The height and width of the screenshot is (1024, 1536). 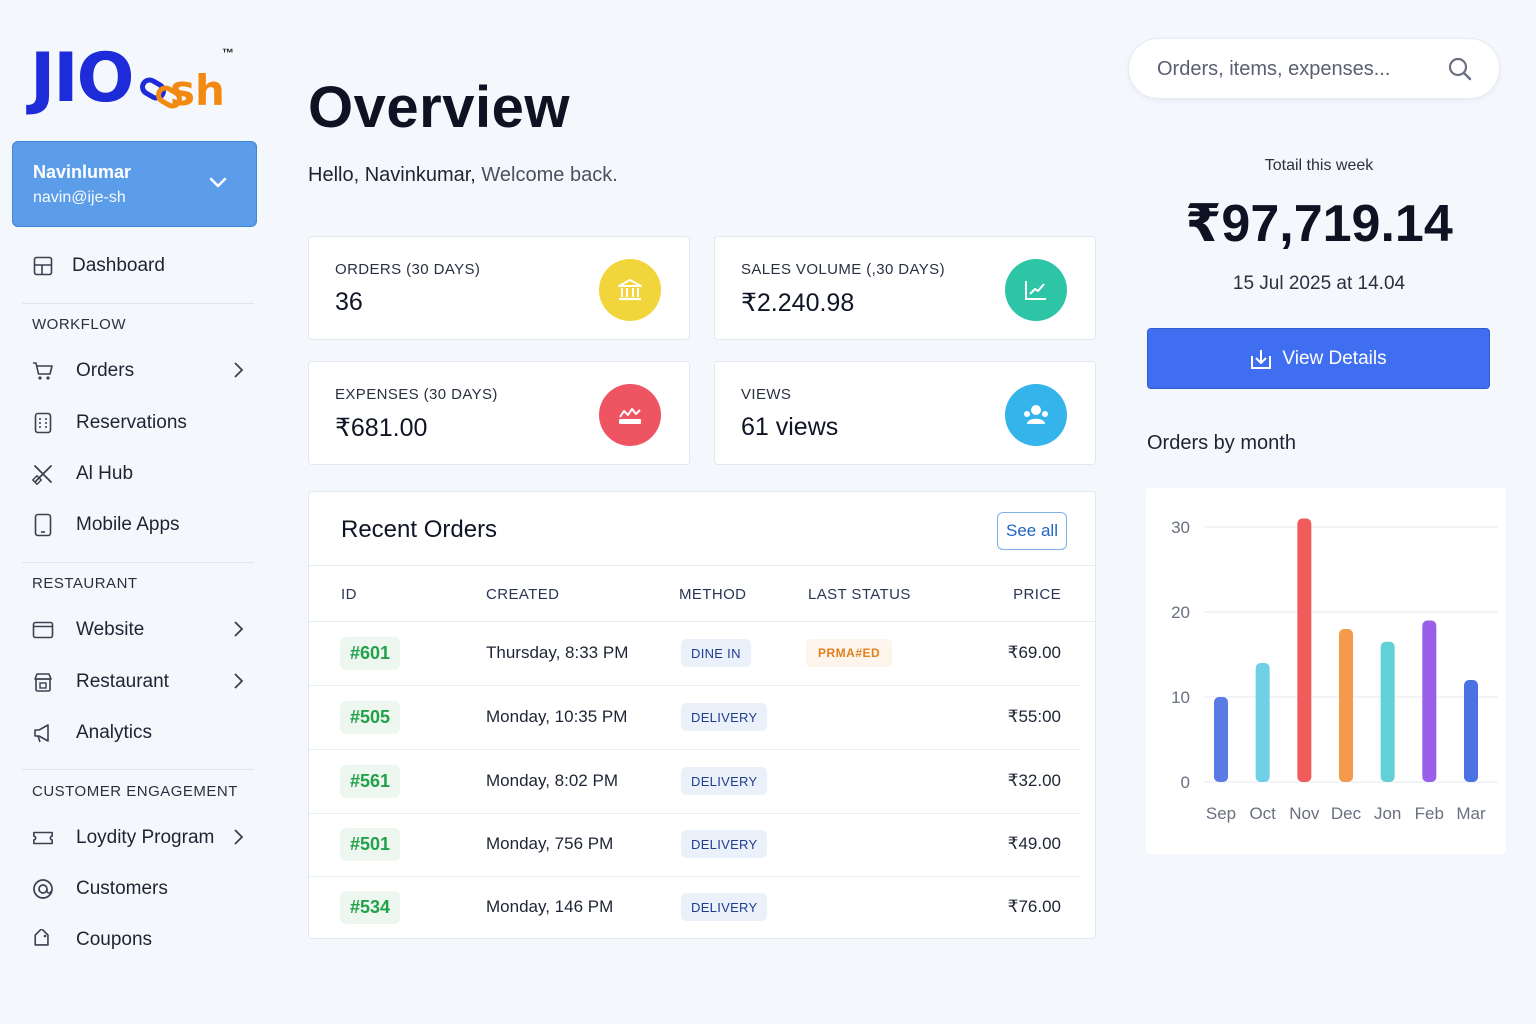 I want to click on order-id: #561, so click(x=370, y=781).